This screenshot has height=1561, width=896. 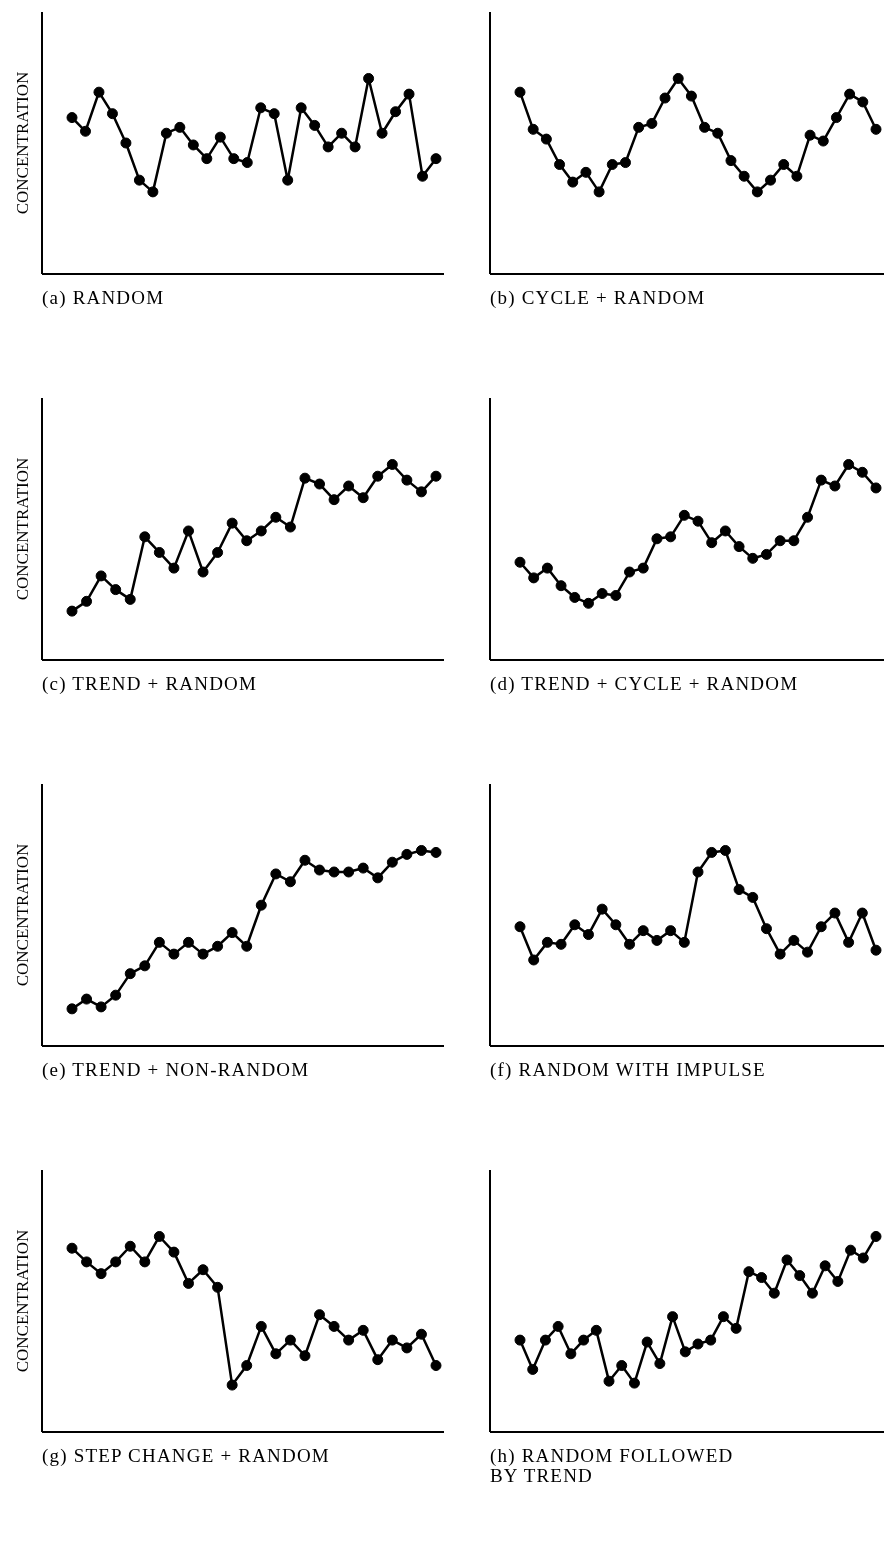 I want to click on x-axis-title: (f) RANDOM WITH IMPULSE, so click(x=628, y=1069).